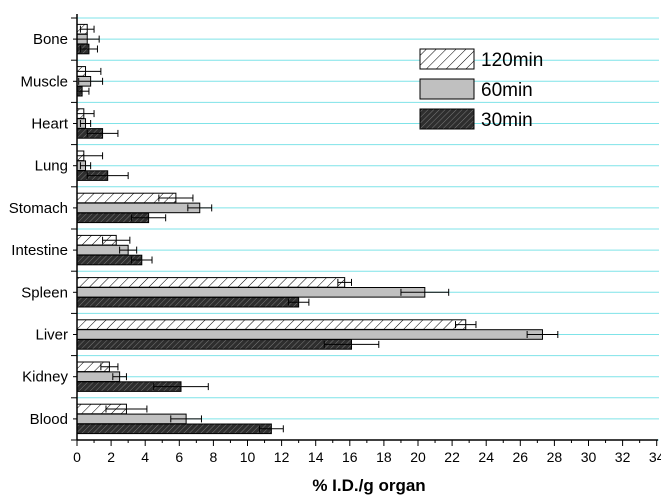 The image size is (661, 498). I want to click on x-tick-label: 4, so click(145, 457).